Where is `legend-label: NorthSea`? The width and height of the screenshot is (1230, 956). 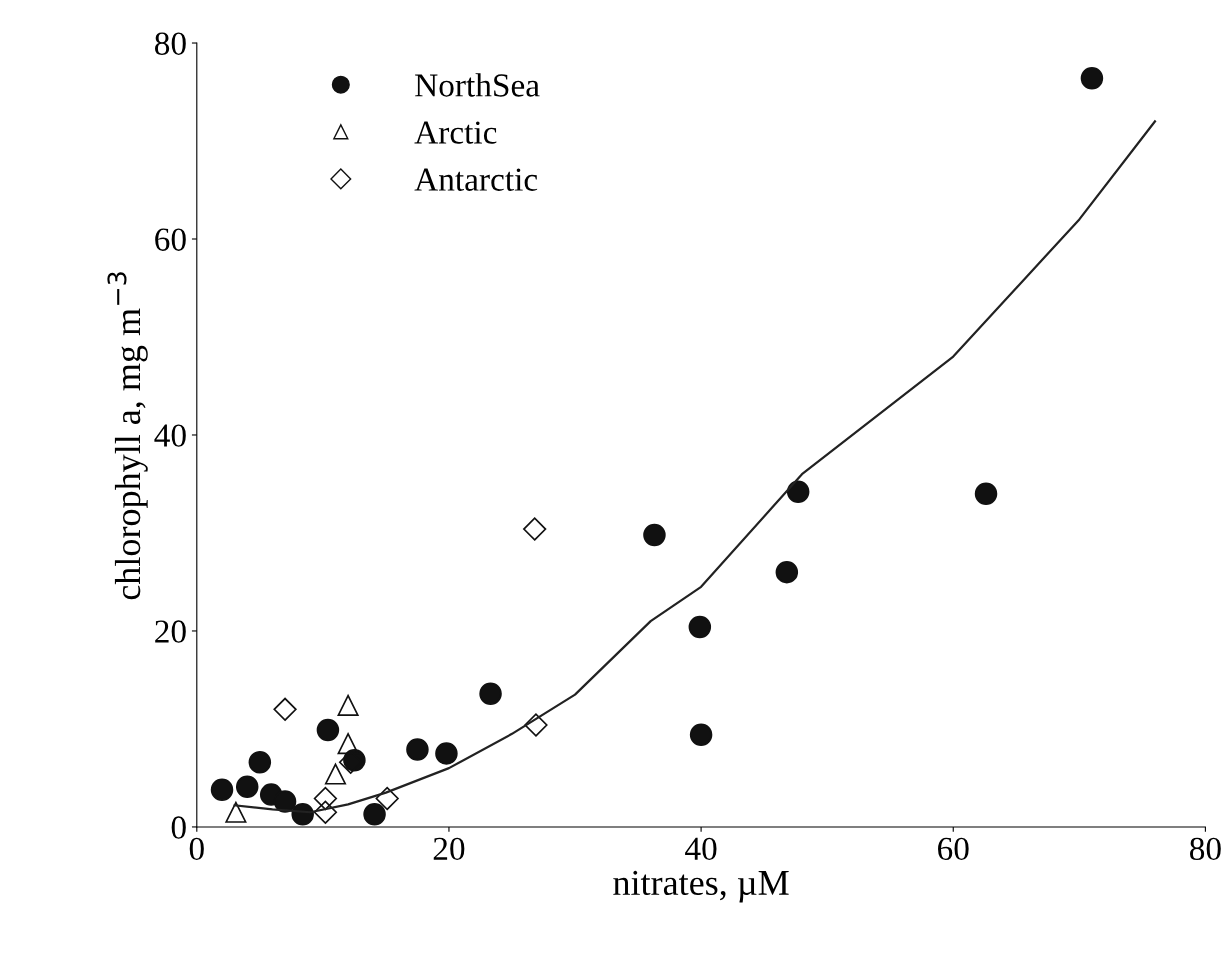
legend-label: NorthSea is located at coordinates (477, 85).